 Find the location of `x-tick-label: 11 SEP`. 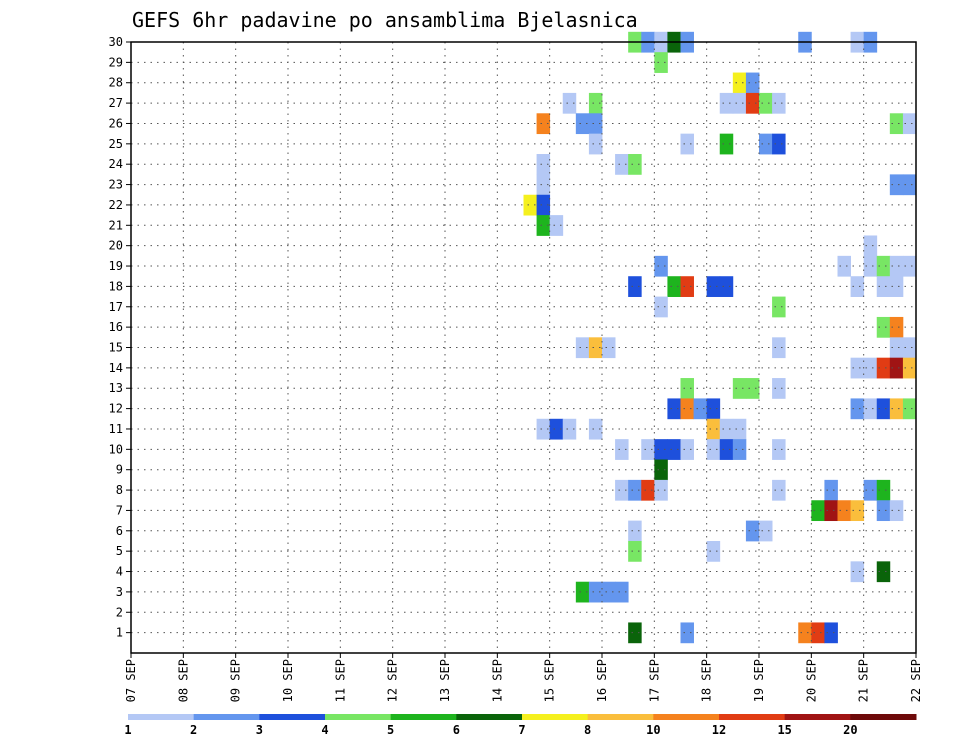

x-tick-label: 11 SEP is located at coordinates (340, 680).